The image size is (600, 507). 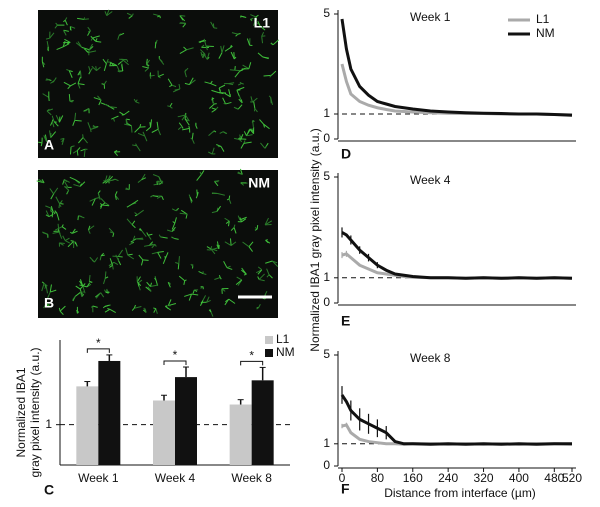 I want to click on bar, so click(x=164, y=432).